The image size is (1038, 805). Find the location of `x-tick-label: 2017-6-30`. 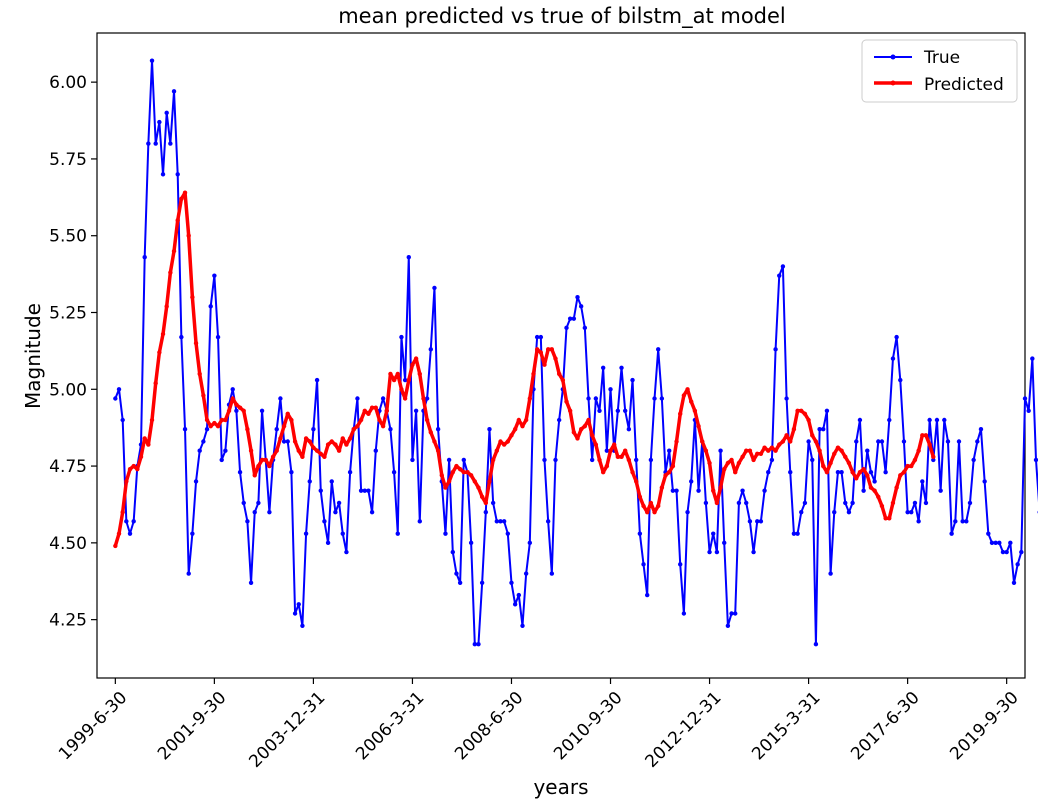

x-tick-label: 2017-6-30 is located at coordinates (885, 726).